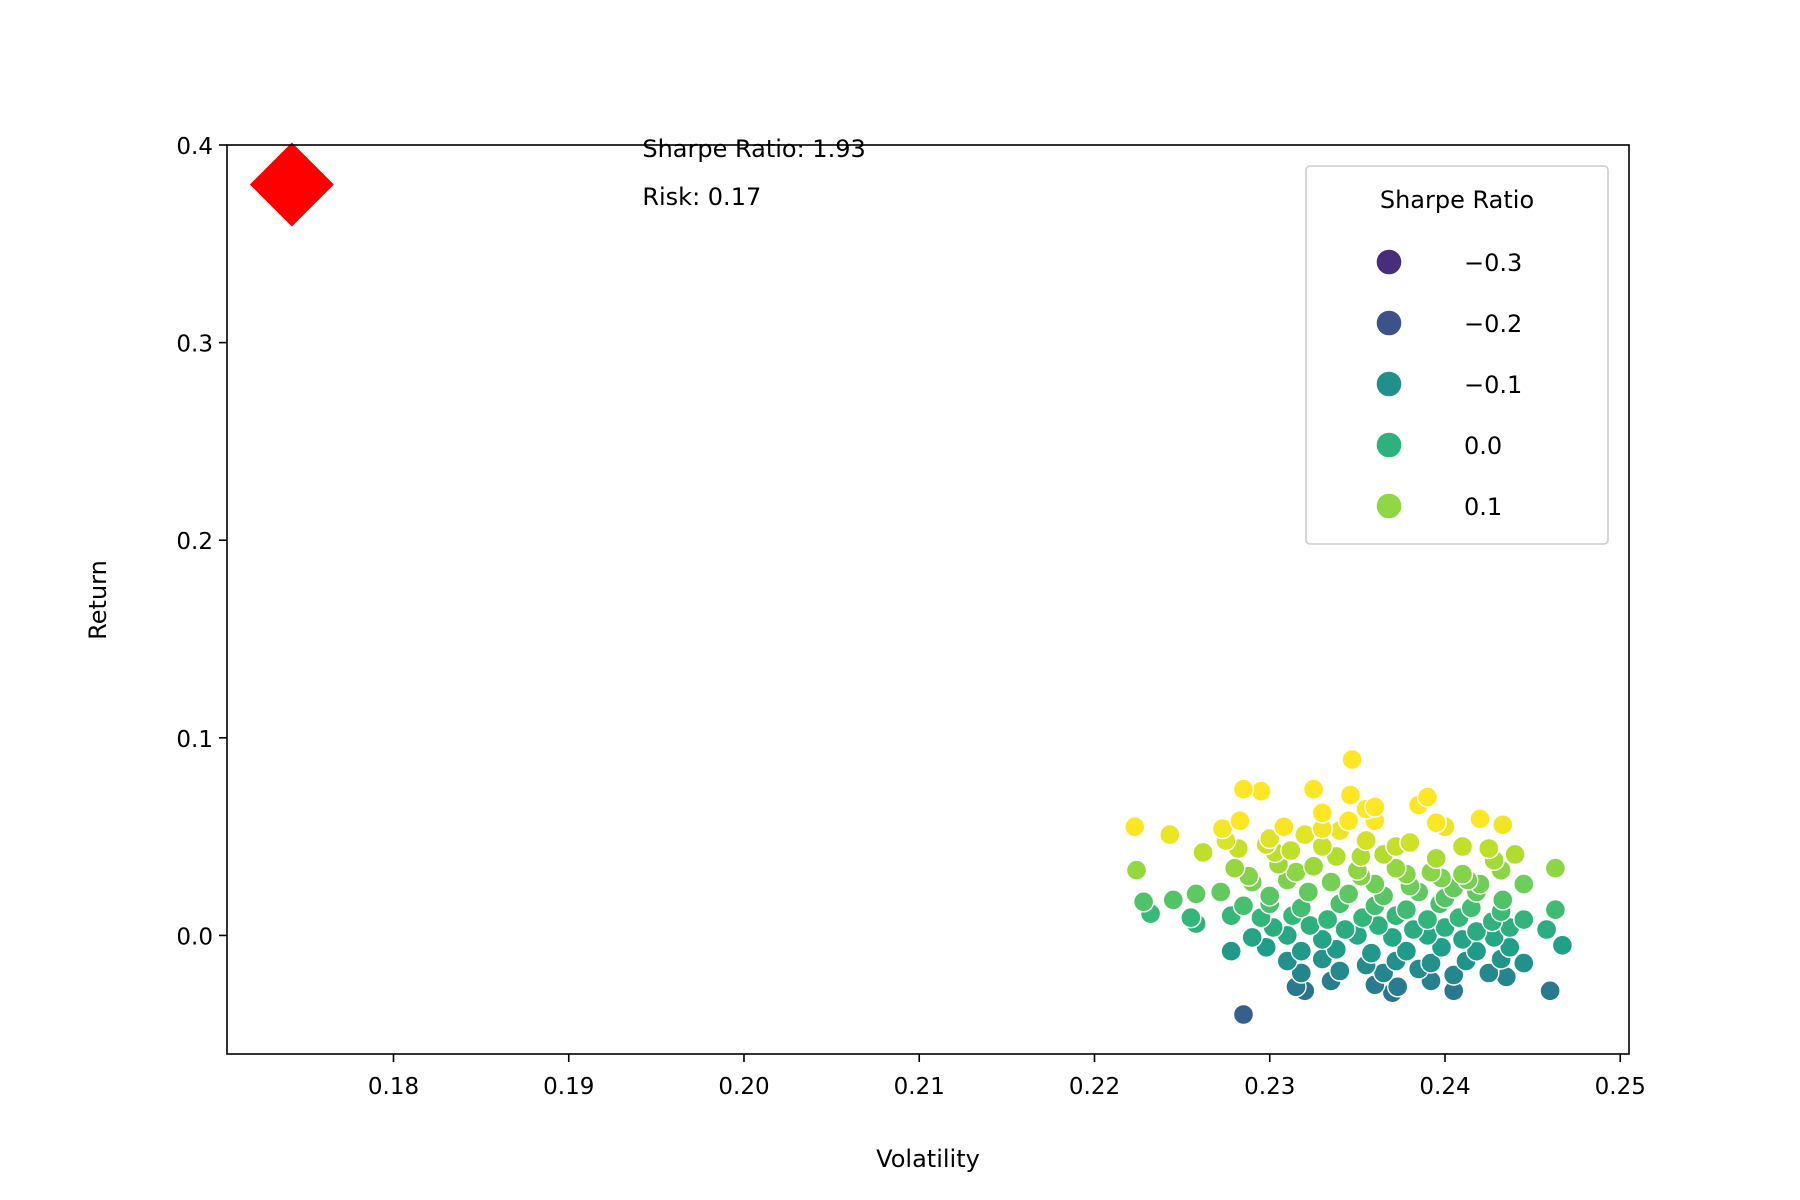 The width and height of the screenshot is (1800, 1200). I want to click on legend-label: −0.2, so click(1493, 324).